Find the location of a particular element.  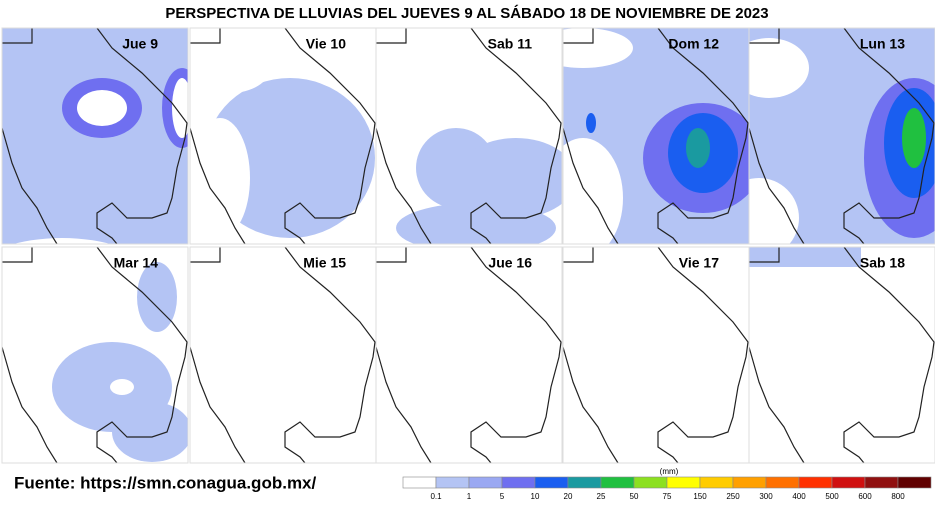

legend-label: 25 is located at coordinates (601, 496).